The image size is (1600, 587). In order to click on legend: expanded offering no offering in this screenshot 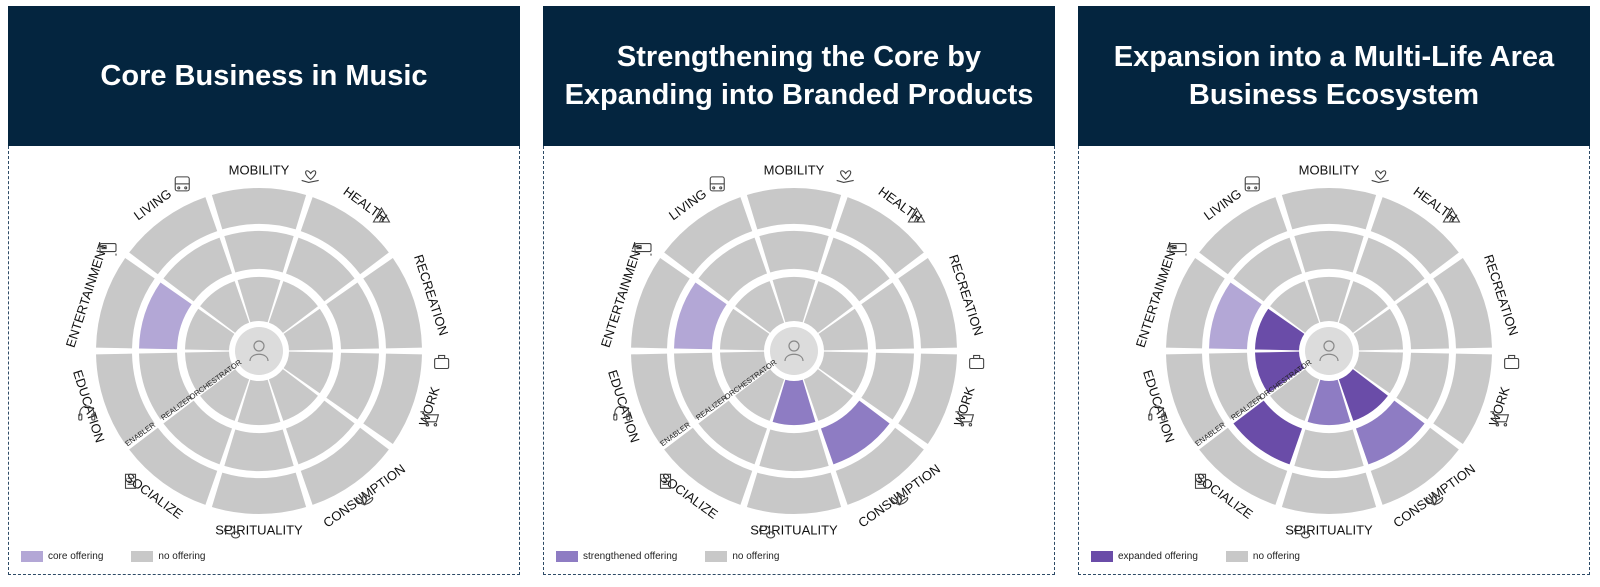, I will do `click(1209, 556)`.